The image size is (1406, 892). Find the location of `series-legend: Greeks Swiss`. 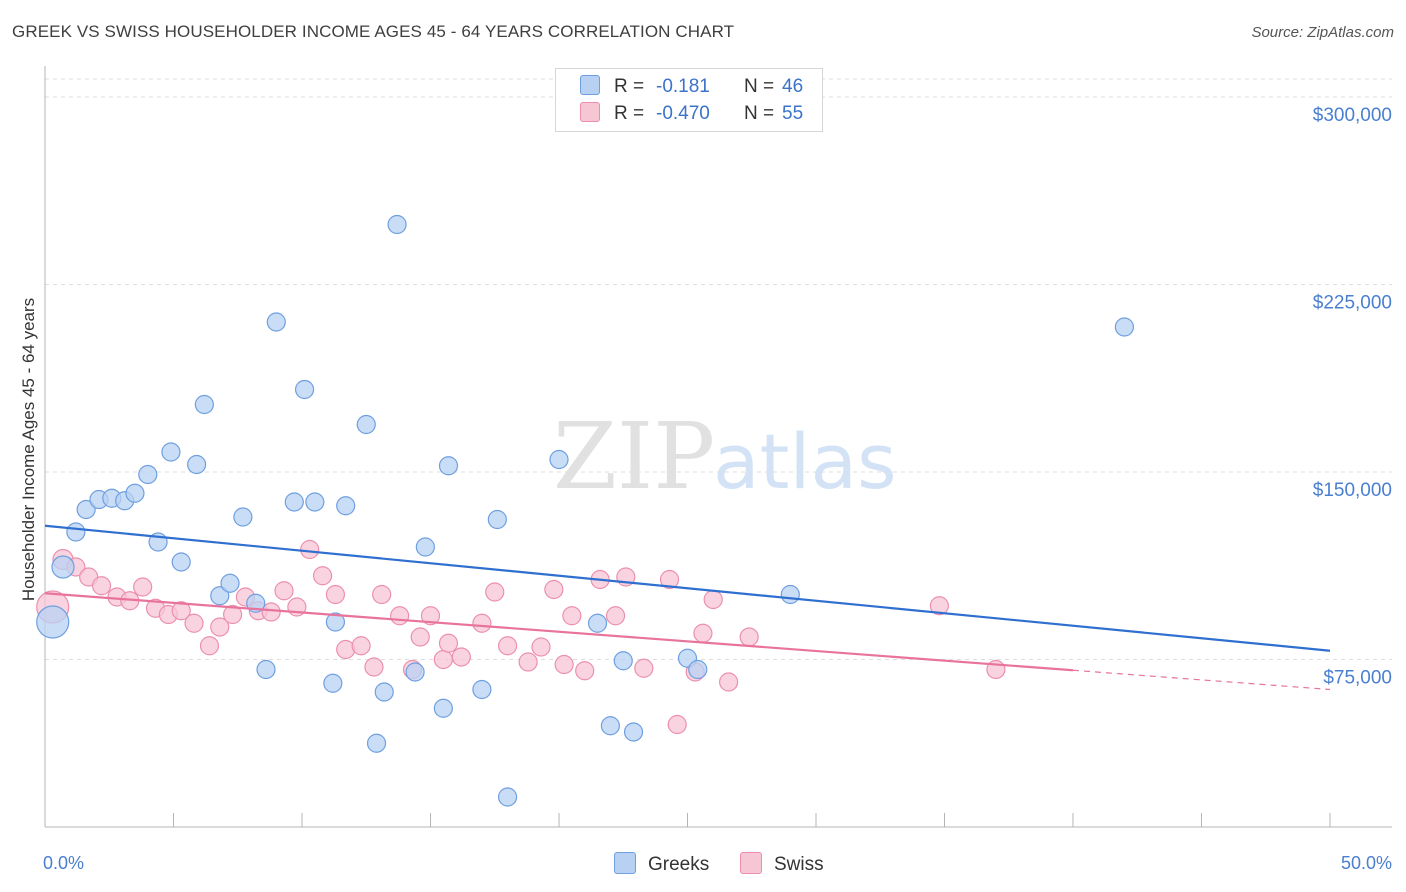

series-legend: Greeks Swiss is located at coordinates (703, 865).